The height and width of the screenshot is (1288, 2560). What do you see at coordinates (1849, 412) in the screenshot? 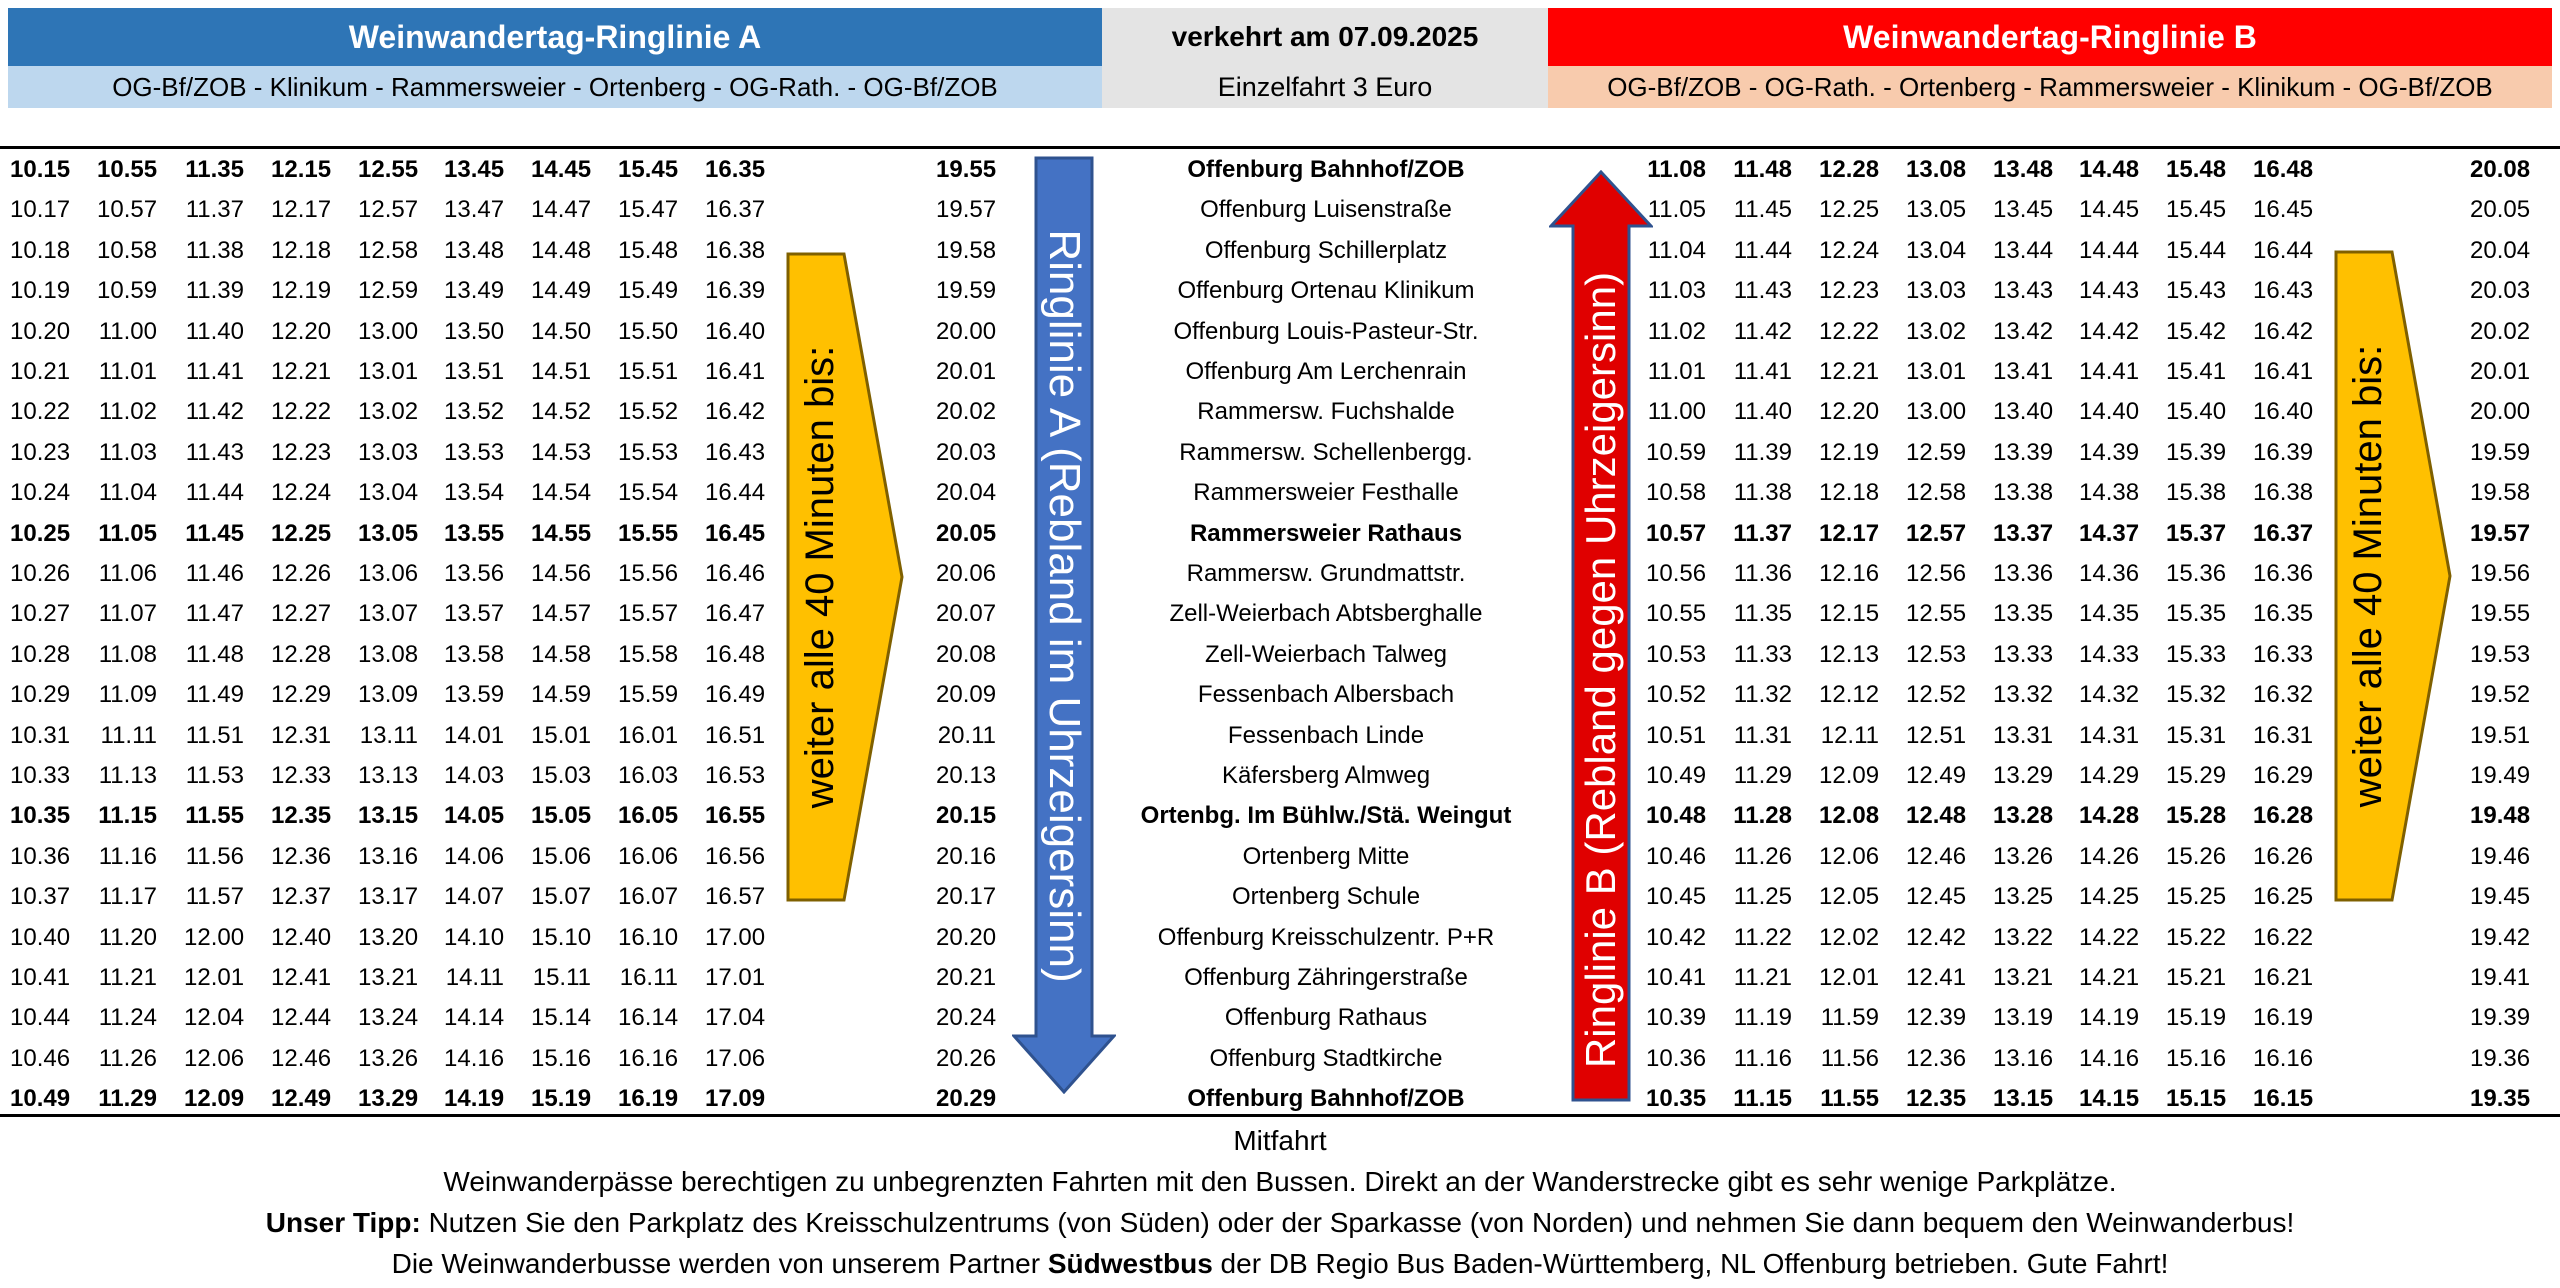
I see `line-b-time: 12.20` at bounding box center [1849, 412].